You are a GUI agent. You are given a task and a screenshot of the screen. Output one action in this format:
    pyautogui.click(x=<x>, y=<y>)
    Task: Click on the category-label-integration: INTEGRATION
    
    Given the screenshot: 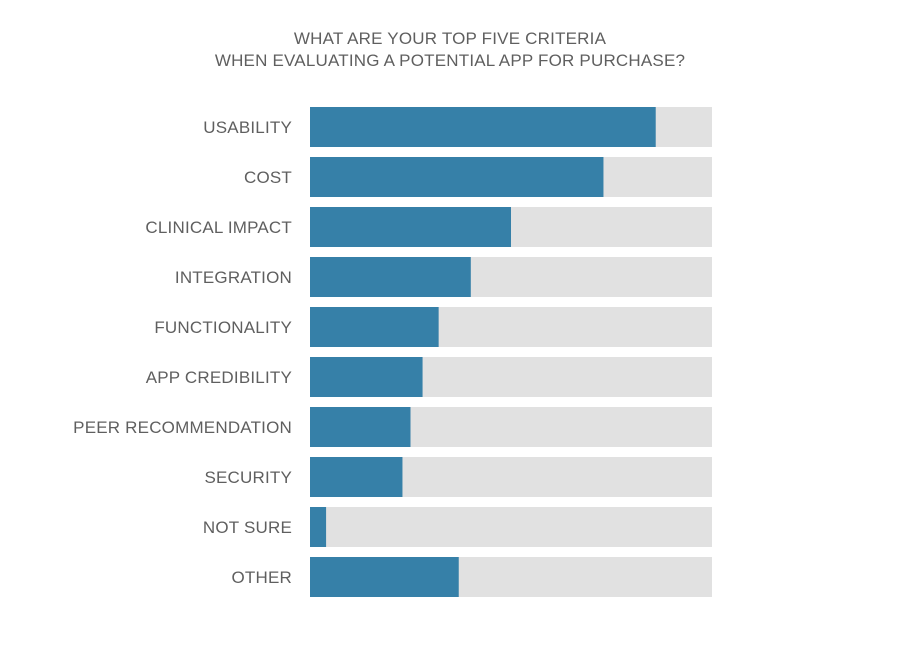 What is the action you would take?
    pyautogui.click(x=233, y=277)
    